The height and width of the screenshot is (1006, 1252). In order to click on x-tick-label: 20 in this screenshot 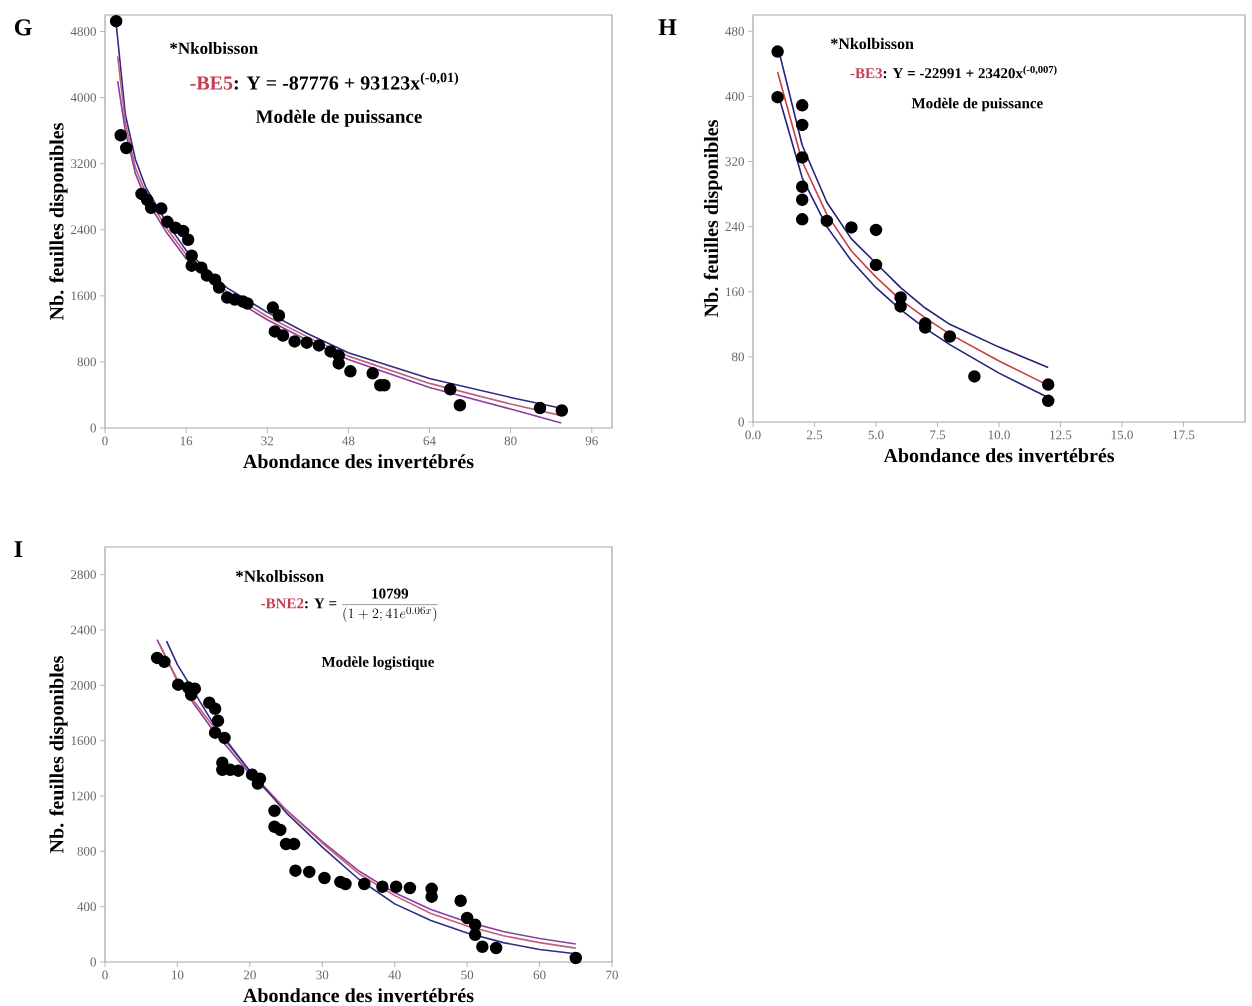, I will do `click(249, 975)`.